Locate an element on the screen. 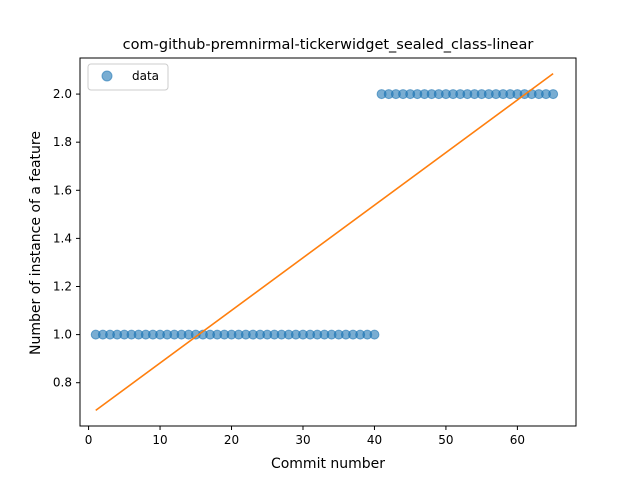 This screenshot has height=480, width=640. x-tick-label: 40 is located at coordinates (374, 440).